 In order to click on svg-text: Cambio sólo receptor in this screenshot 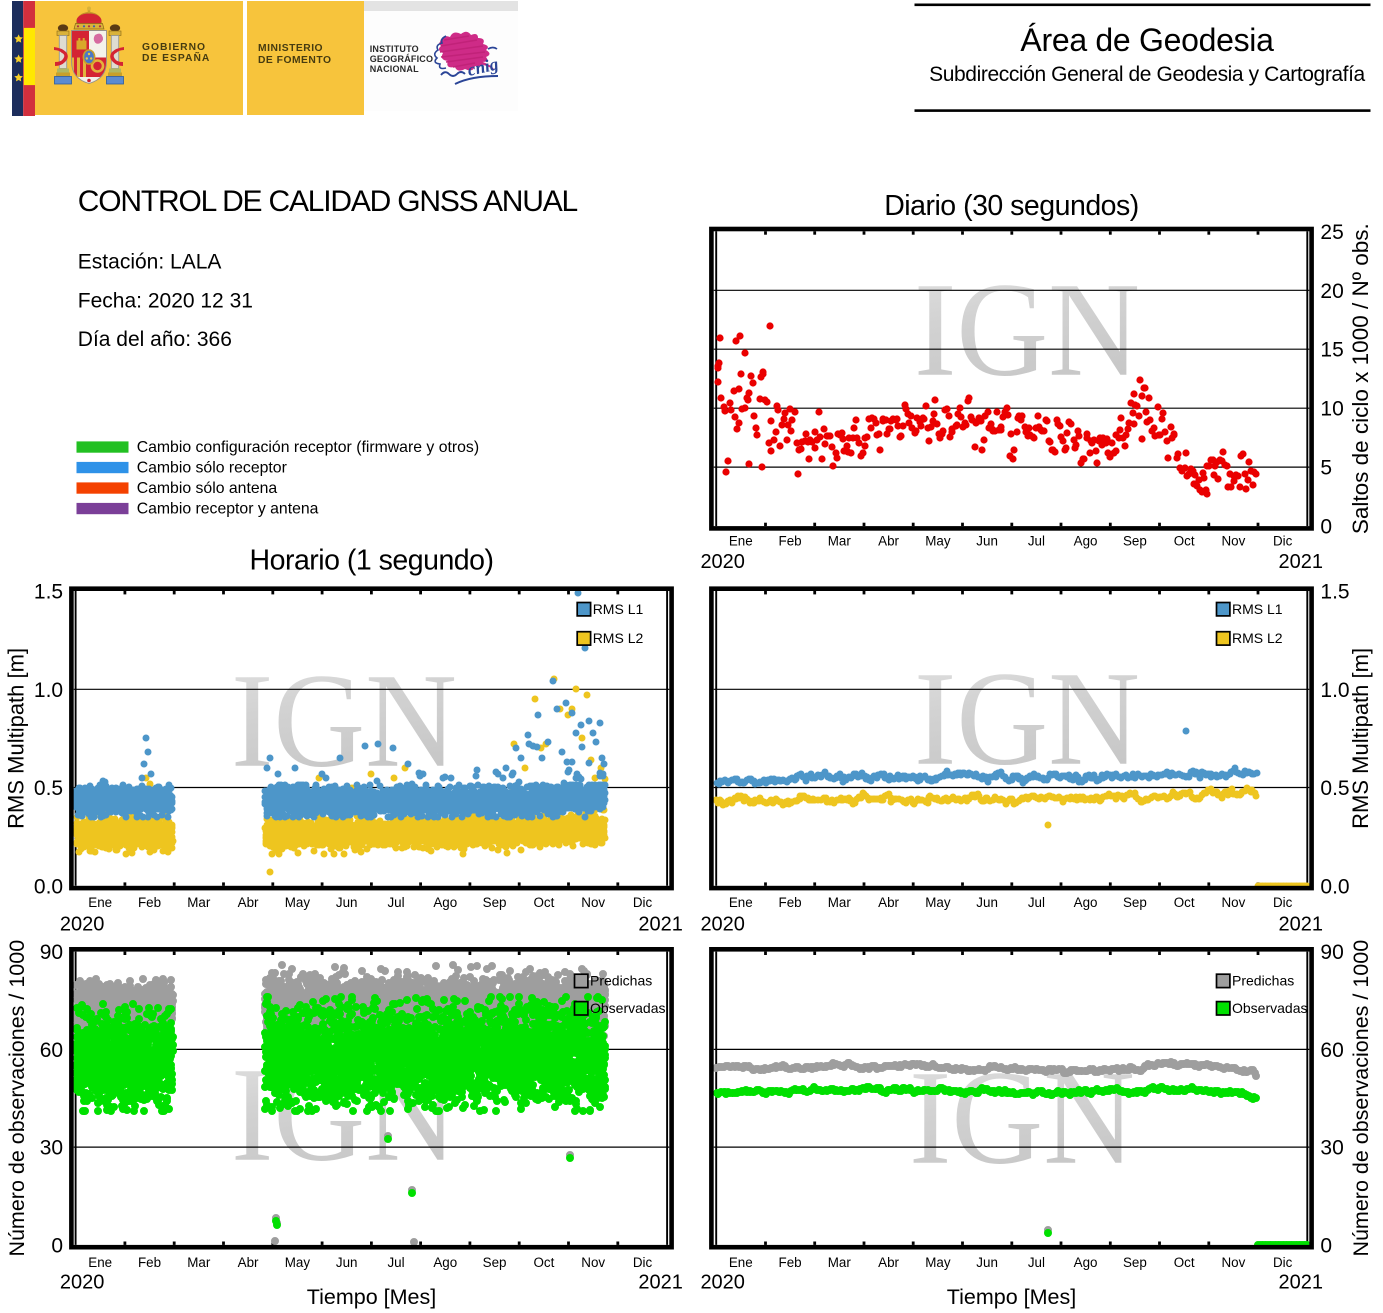, I will do `click(212, 468)`.